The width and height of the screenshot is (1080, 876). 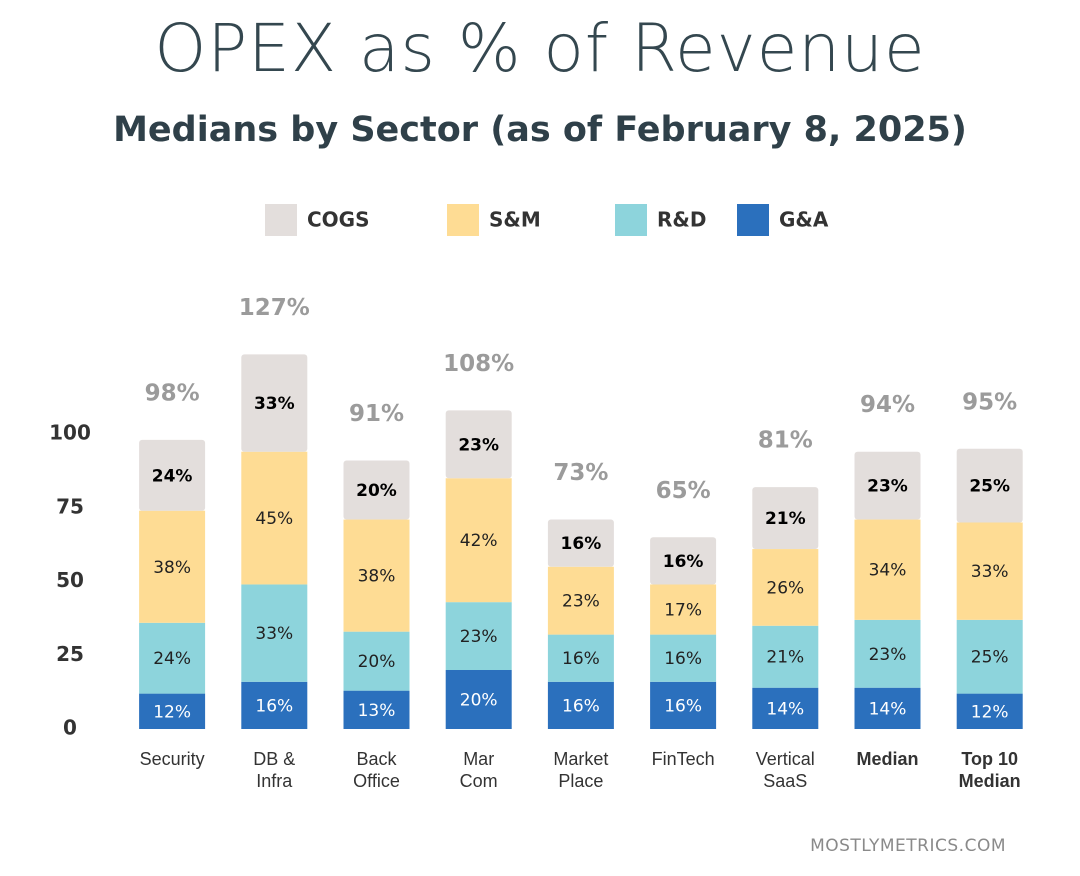 What do you see at coordinates (785, 441) in the screenshot?
I see `total-label: 81%` at bounding box center [785, 441].